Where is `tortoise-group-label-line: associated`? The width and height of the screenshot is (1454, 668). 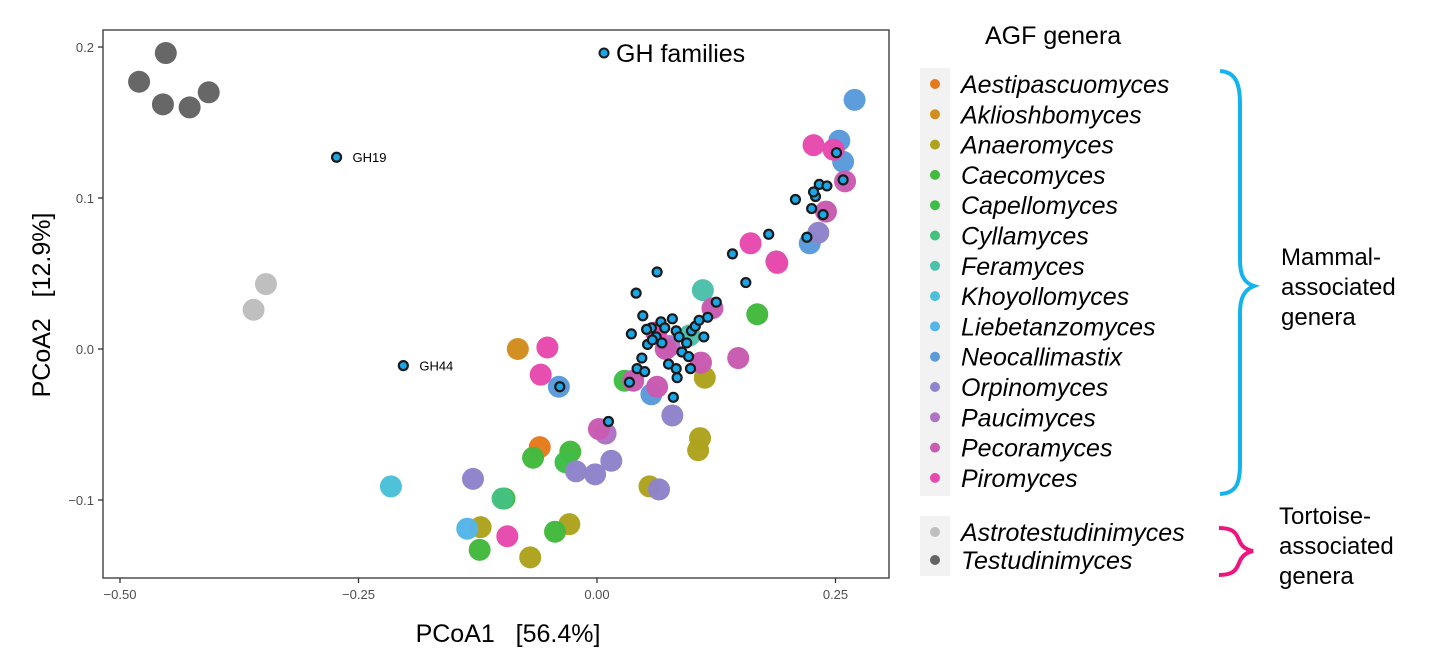 tortoise-group-label-line: associated is located at coordinates (1336, 546).